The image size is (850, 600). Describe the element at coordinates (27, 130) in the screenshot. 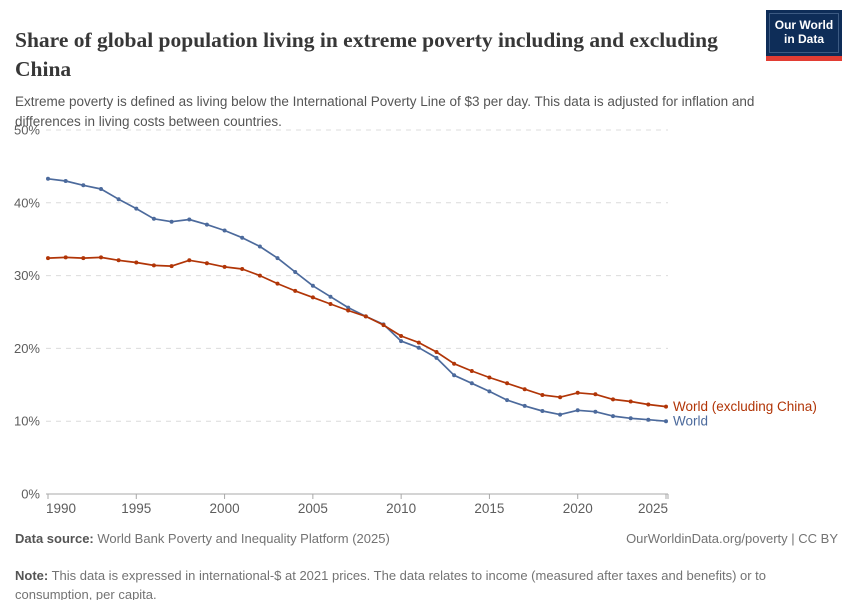

I see `y-axis-tick-label: 50%` at that location.